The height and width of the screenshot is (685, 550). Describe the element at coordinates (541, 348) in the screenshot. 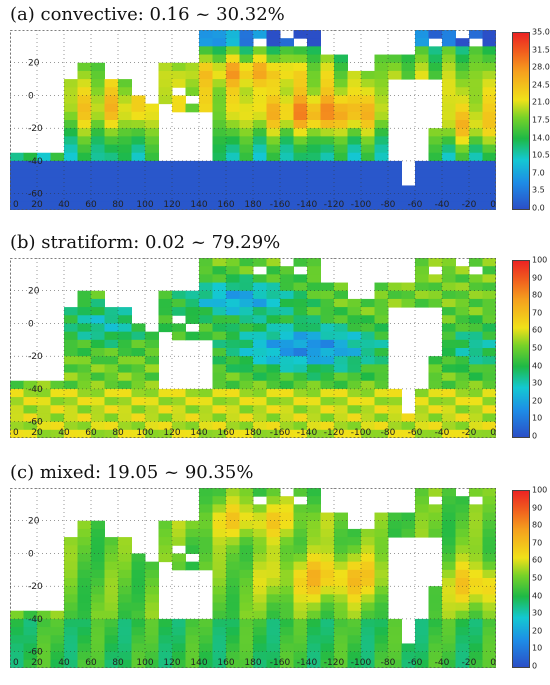

I see `colorbar-labels: 100 90 80 70 60 50 40 30 20 10 0` at that location.